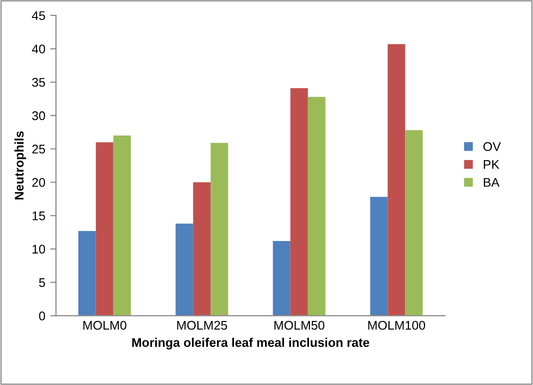 This screenshot has width=533, height=385. I want to click on x-tick-label: MOLM100, so click(397, 325).